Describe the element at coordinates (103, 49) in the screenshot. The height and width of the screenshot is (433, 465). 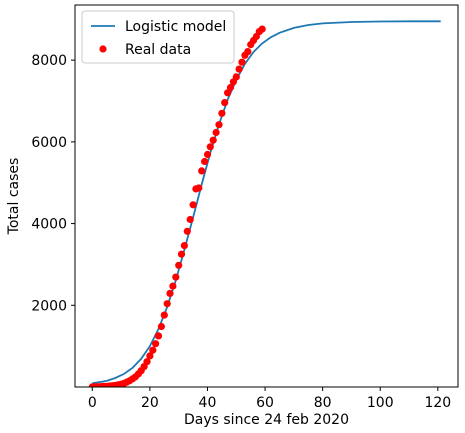
I see `legend-point-marker` at that location.